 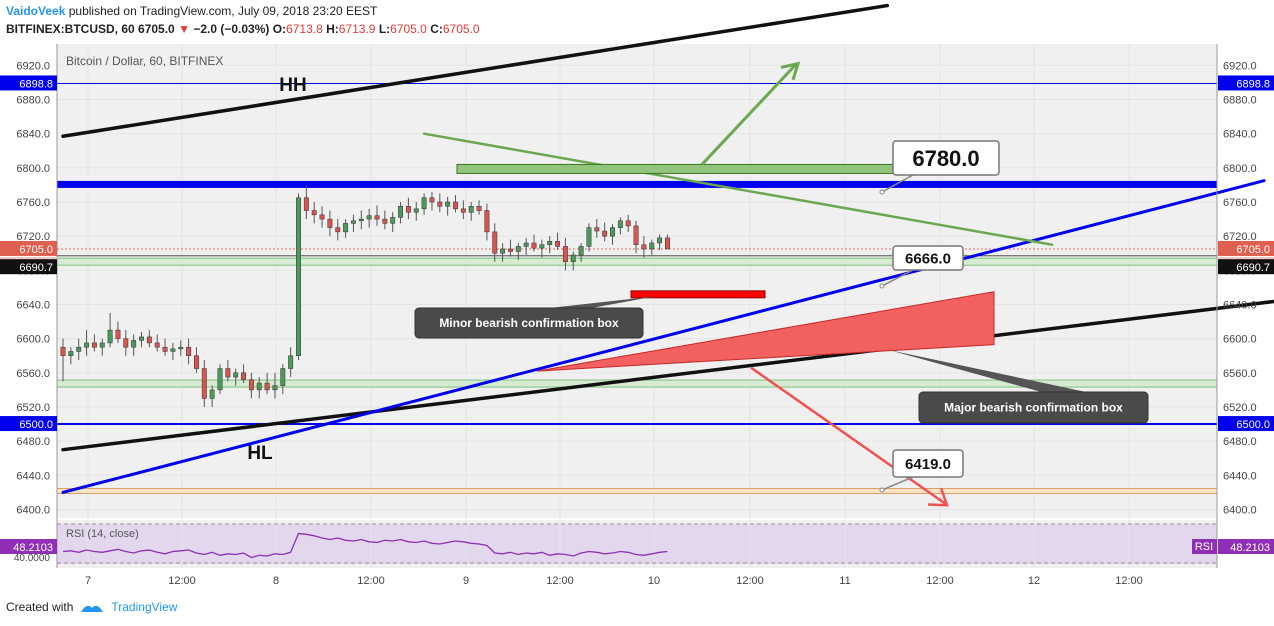 What do you see at coordinates (1246, 546) in the screenshot?
I see `rsi-value-right-bg` at bounding box center [1246, 546].